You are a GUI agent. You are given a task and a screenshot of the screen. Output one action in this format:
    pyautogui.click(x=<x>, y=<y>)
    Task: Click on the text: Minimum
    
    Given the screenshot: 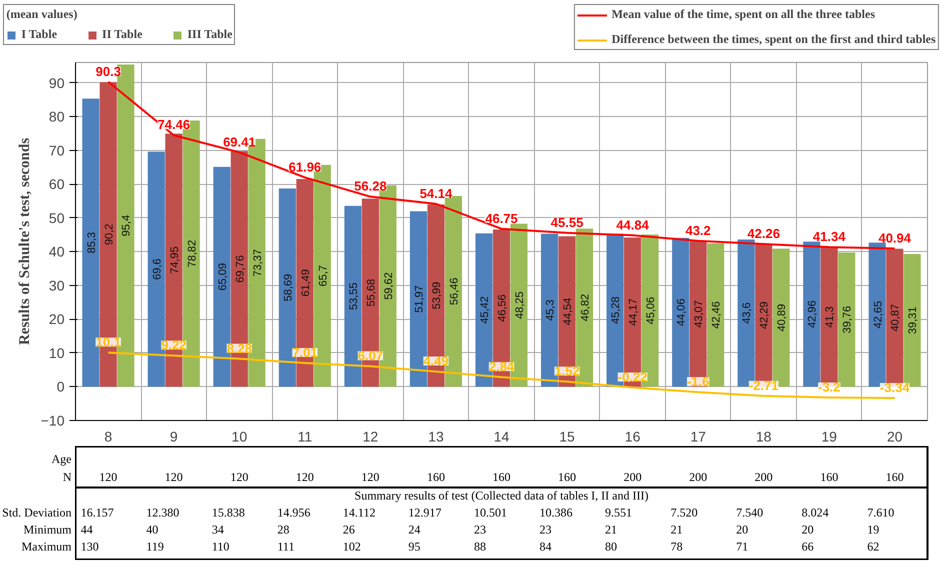 What is the action you would take?
    pyautogui.click(x=47, y=529)
    